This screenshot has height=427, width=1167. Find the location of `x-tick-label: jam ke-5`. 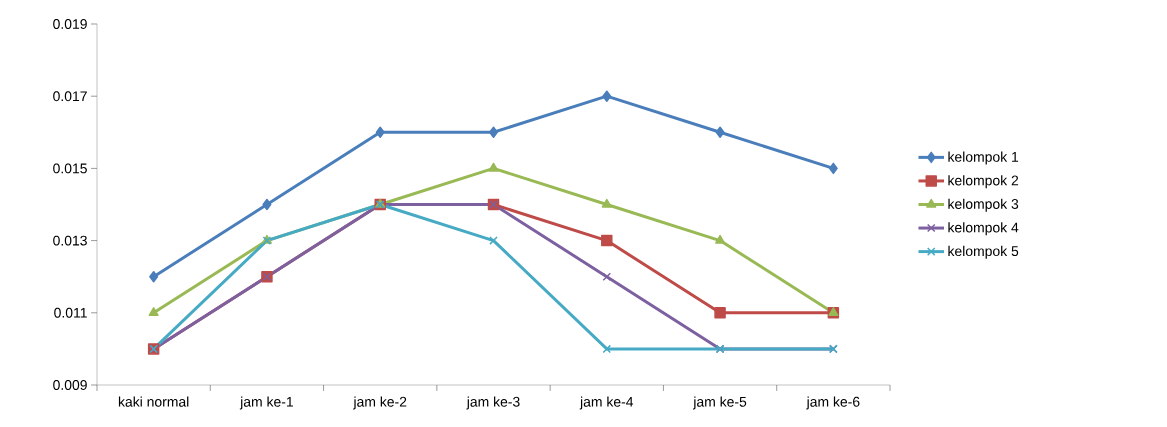

x-tick-label: jam ke-5 is located at coordinates (719, 403).